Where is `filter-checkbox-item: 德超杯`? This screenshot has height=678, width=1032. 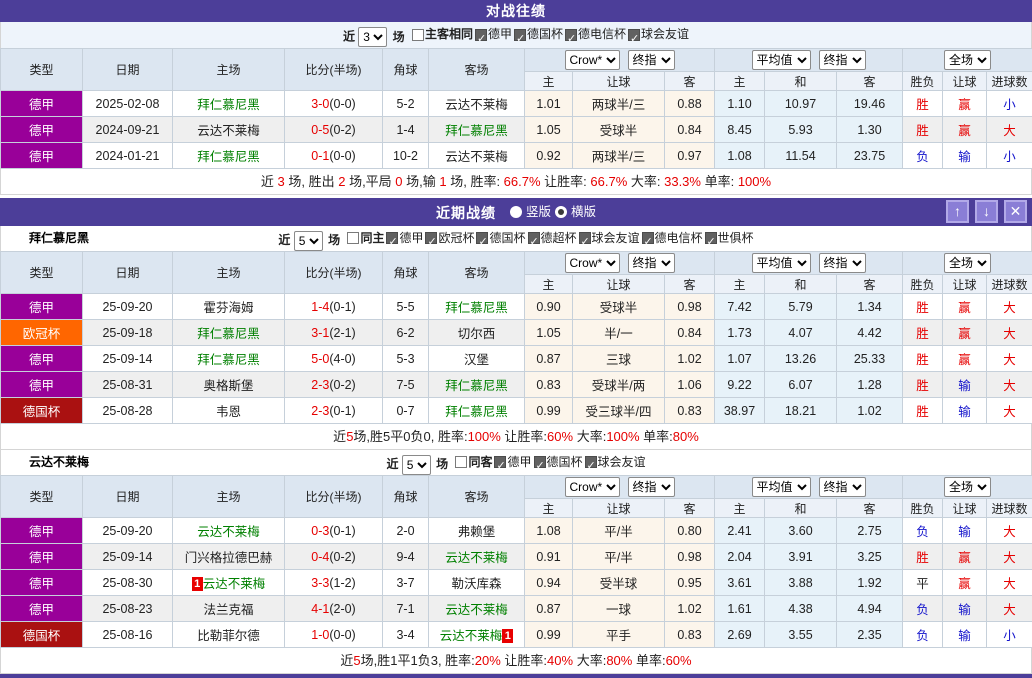 filter-checkbox-item: 德超杯 is located at coordinates (552, 238).